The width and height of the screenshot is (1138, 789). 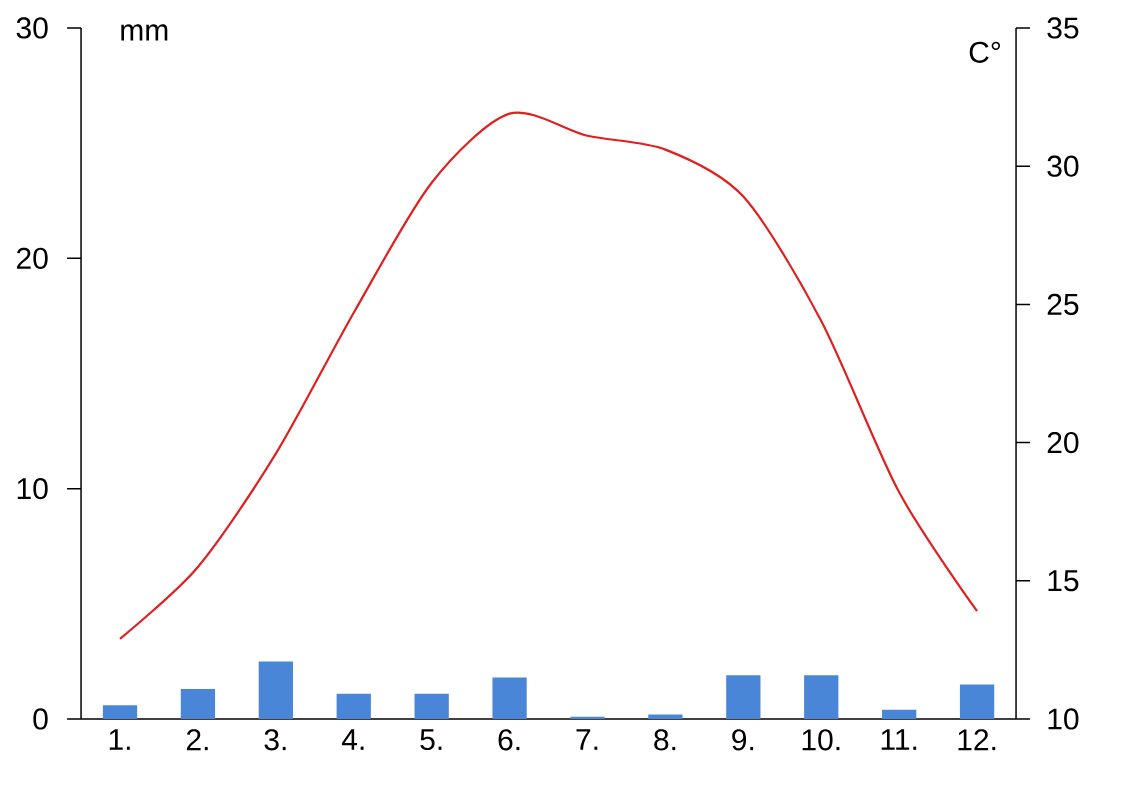 I want to click on x-tick-label: 11., so click(x=899, y=739).